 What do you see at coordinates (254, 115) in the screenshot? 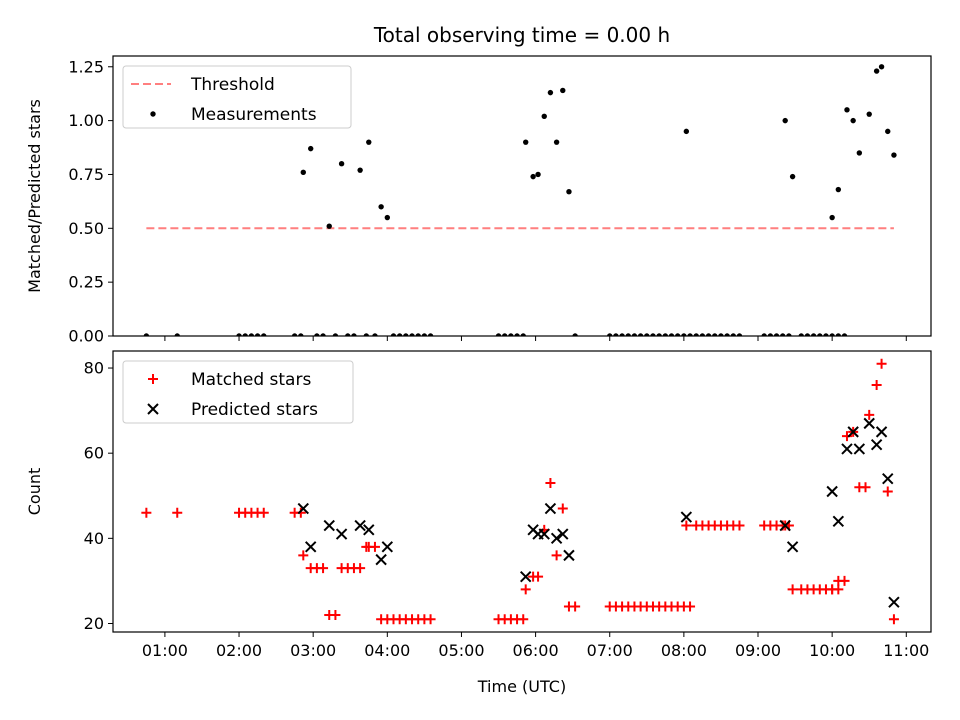
I see `legend-label: Measurements` at bounding box center [254, 115].